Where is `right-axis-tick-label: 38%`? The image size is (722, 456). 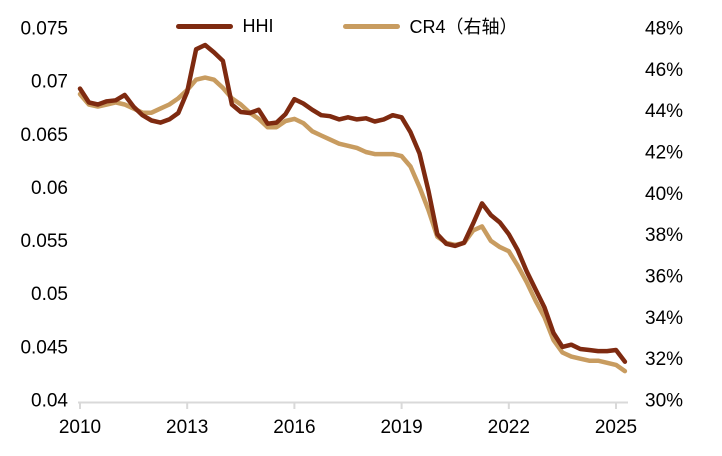
right-axis-tick-label: 38% is located at coordinates (664, 235).